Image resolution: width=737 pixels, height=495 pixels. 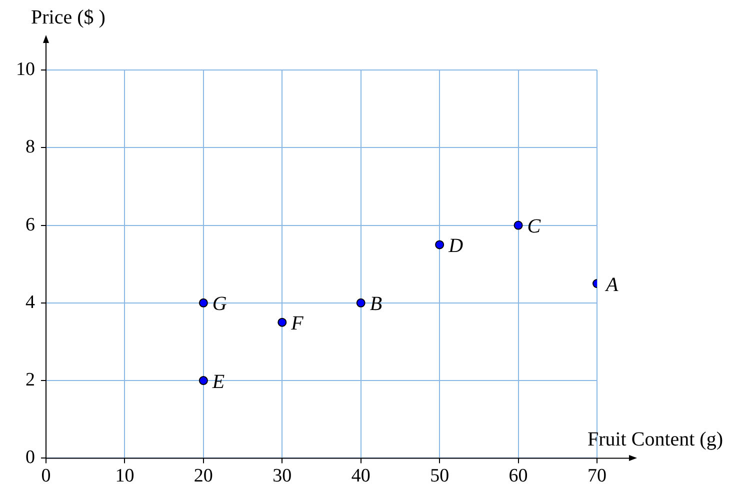 What do you see at coordinates (30, 147) in the screenshot?
I see `y-tick-label: 8` at bounding box center [30, 147].